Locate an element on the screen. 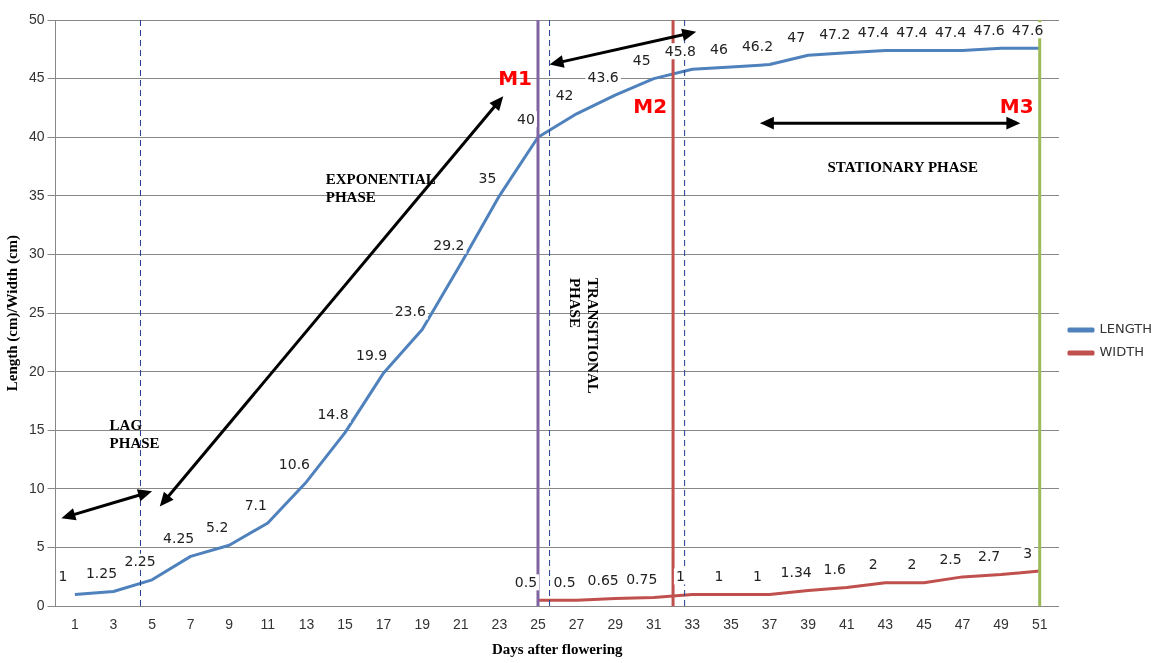  y-tick-label: 20 is located at coordinates (36, 370).